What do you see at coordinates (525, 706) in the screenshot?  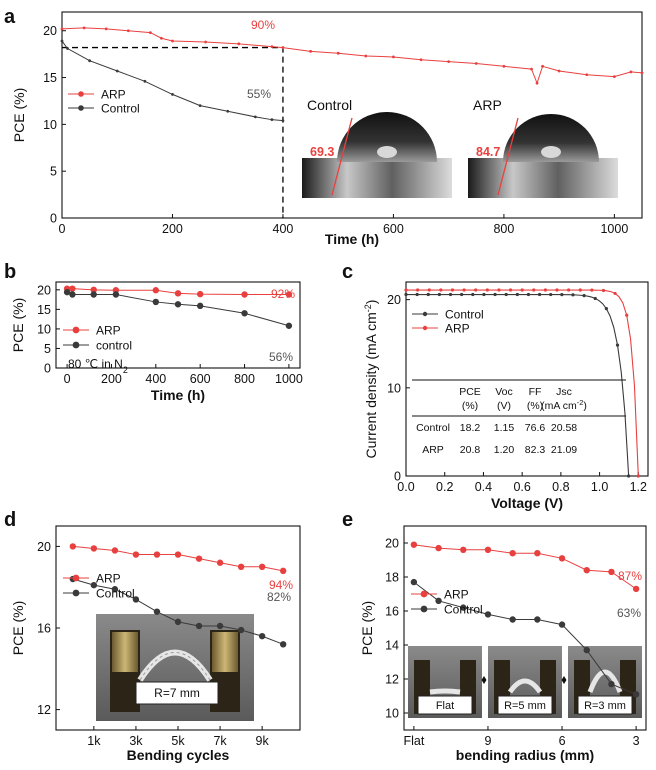 I see `inset-label: R=5 mm` at bounding box center [525, 706].